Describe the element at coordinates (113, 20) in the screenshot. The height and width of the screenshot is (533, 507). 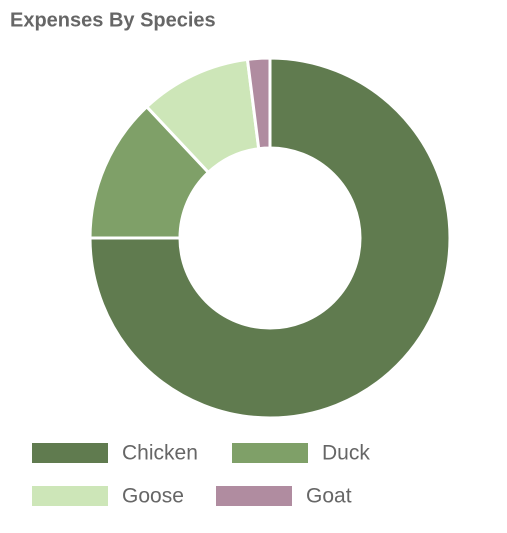
I see `chart-title: Expenses By Species` at that location.